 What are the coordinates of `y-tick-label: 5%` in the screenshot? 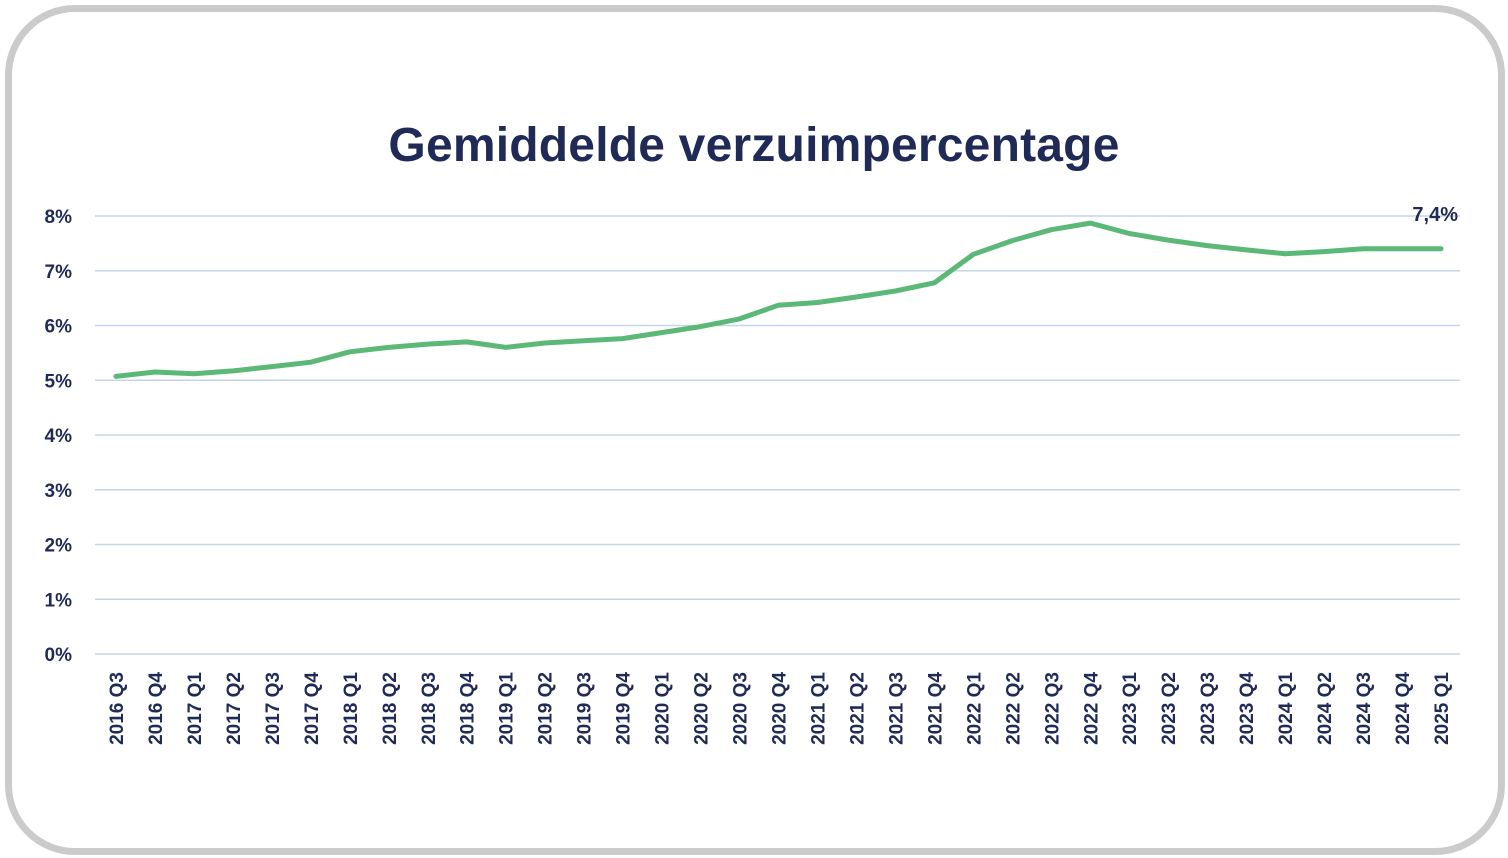 It's located at (59, 381).